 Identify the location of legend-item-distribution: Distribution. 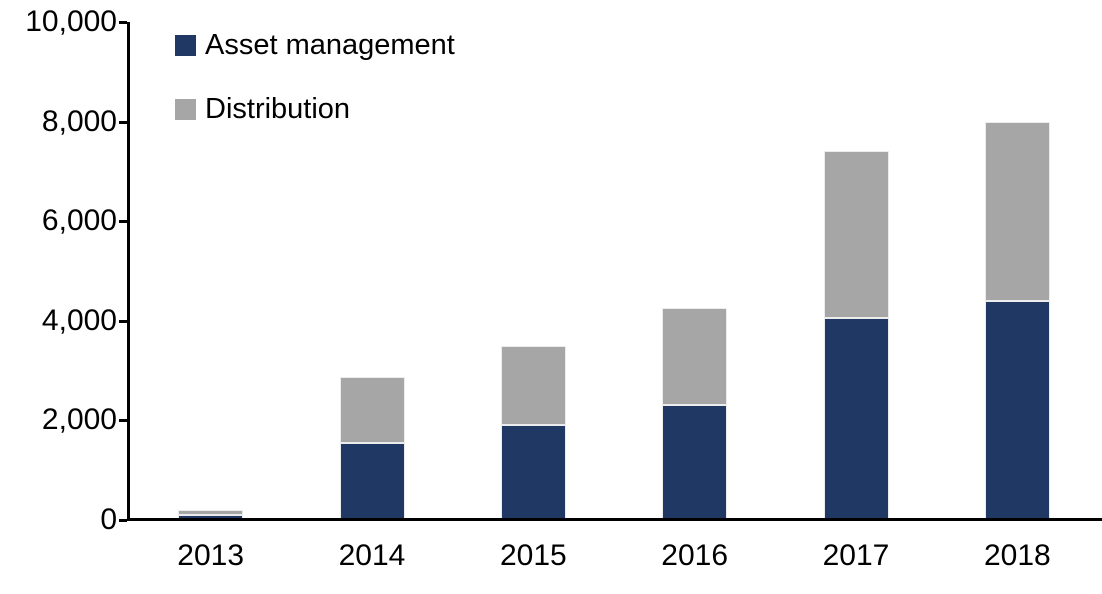
(315, 108).